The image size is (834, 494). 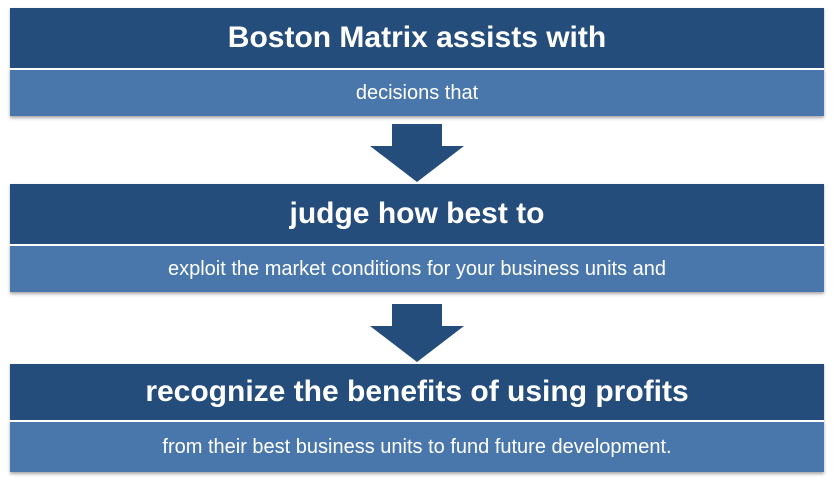 I want to click on step-2-heading: judge how best to, so click(x=417, y=214).